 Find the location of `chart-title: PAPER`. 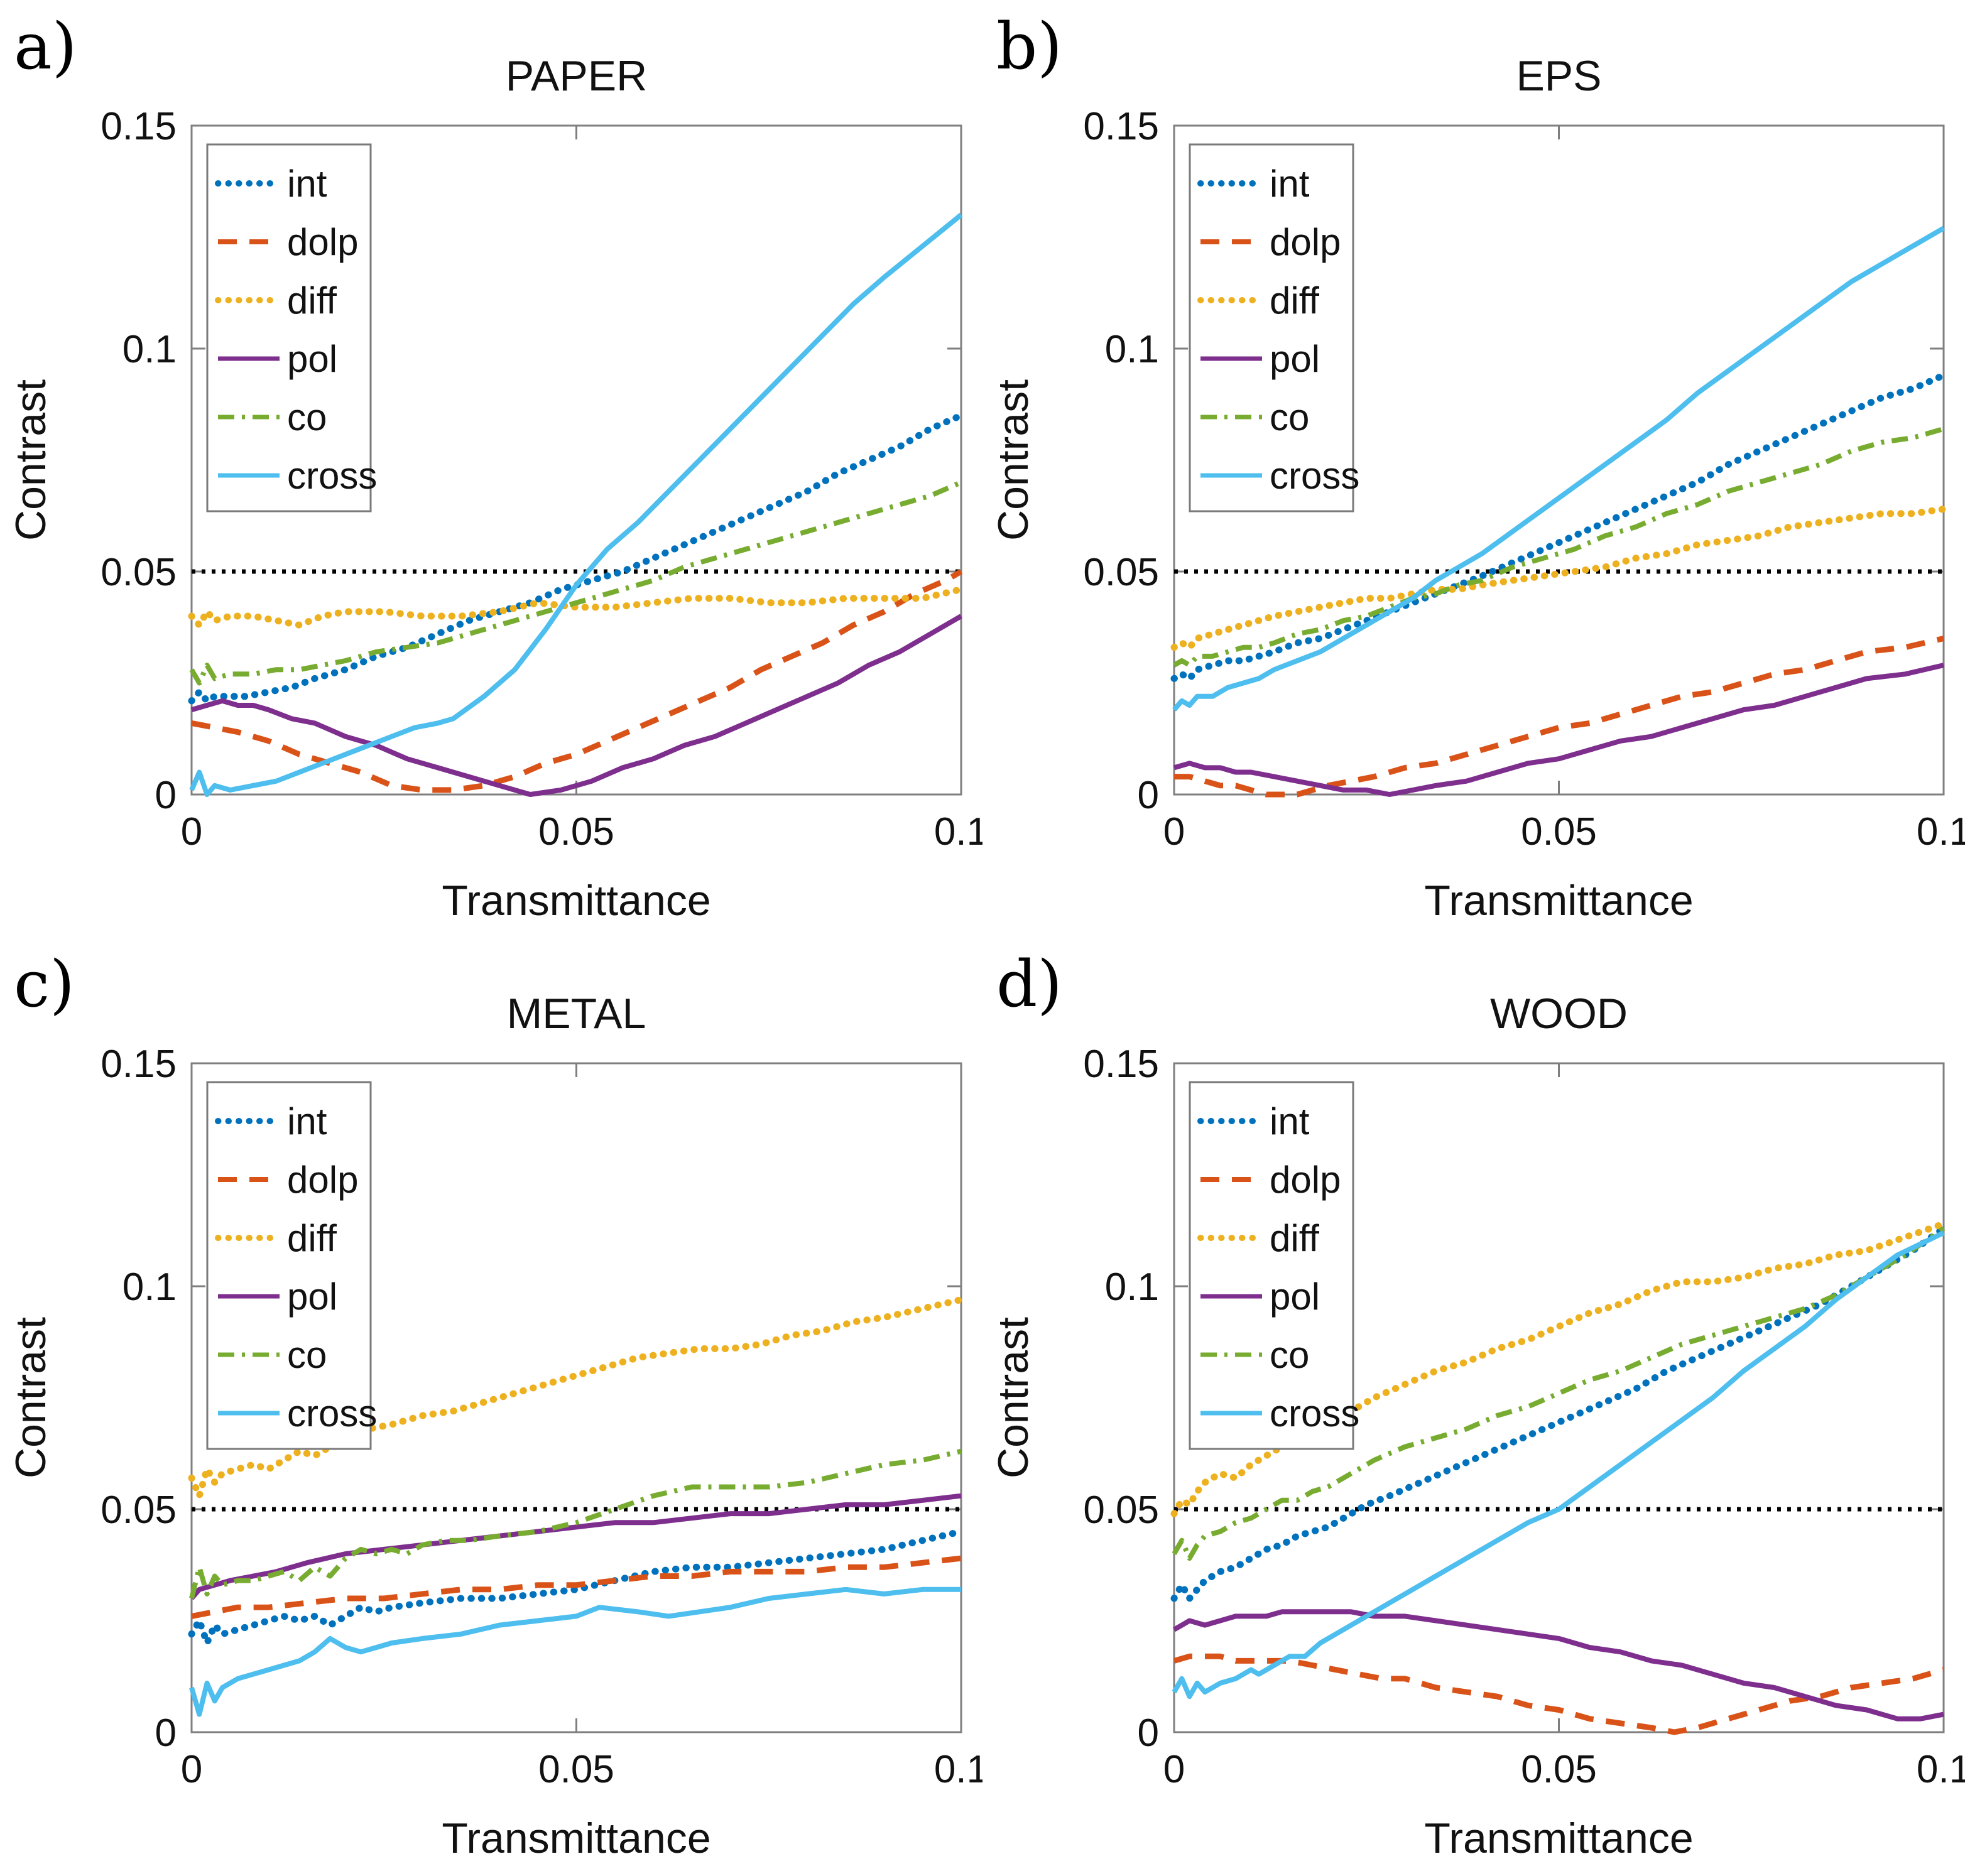

chart-title: PAPER is located at coordinates (576, 76).